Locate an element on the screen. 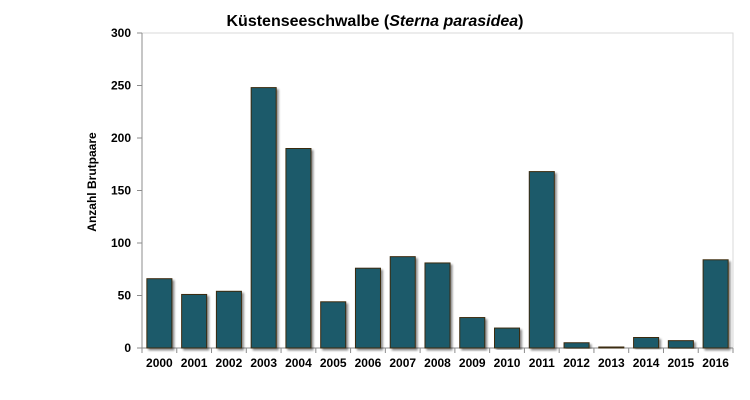 This screenshot has height=400, width=750. x-tick-label: 2001 is located at coordinates (194, 363).